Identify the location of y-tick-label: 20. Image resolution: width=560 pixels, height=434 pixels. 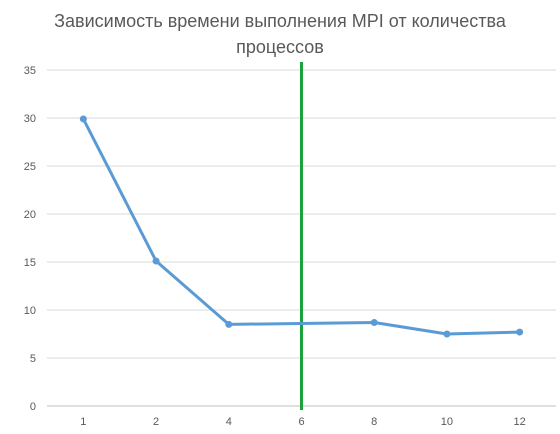
(30, 215).